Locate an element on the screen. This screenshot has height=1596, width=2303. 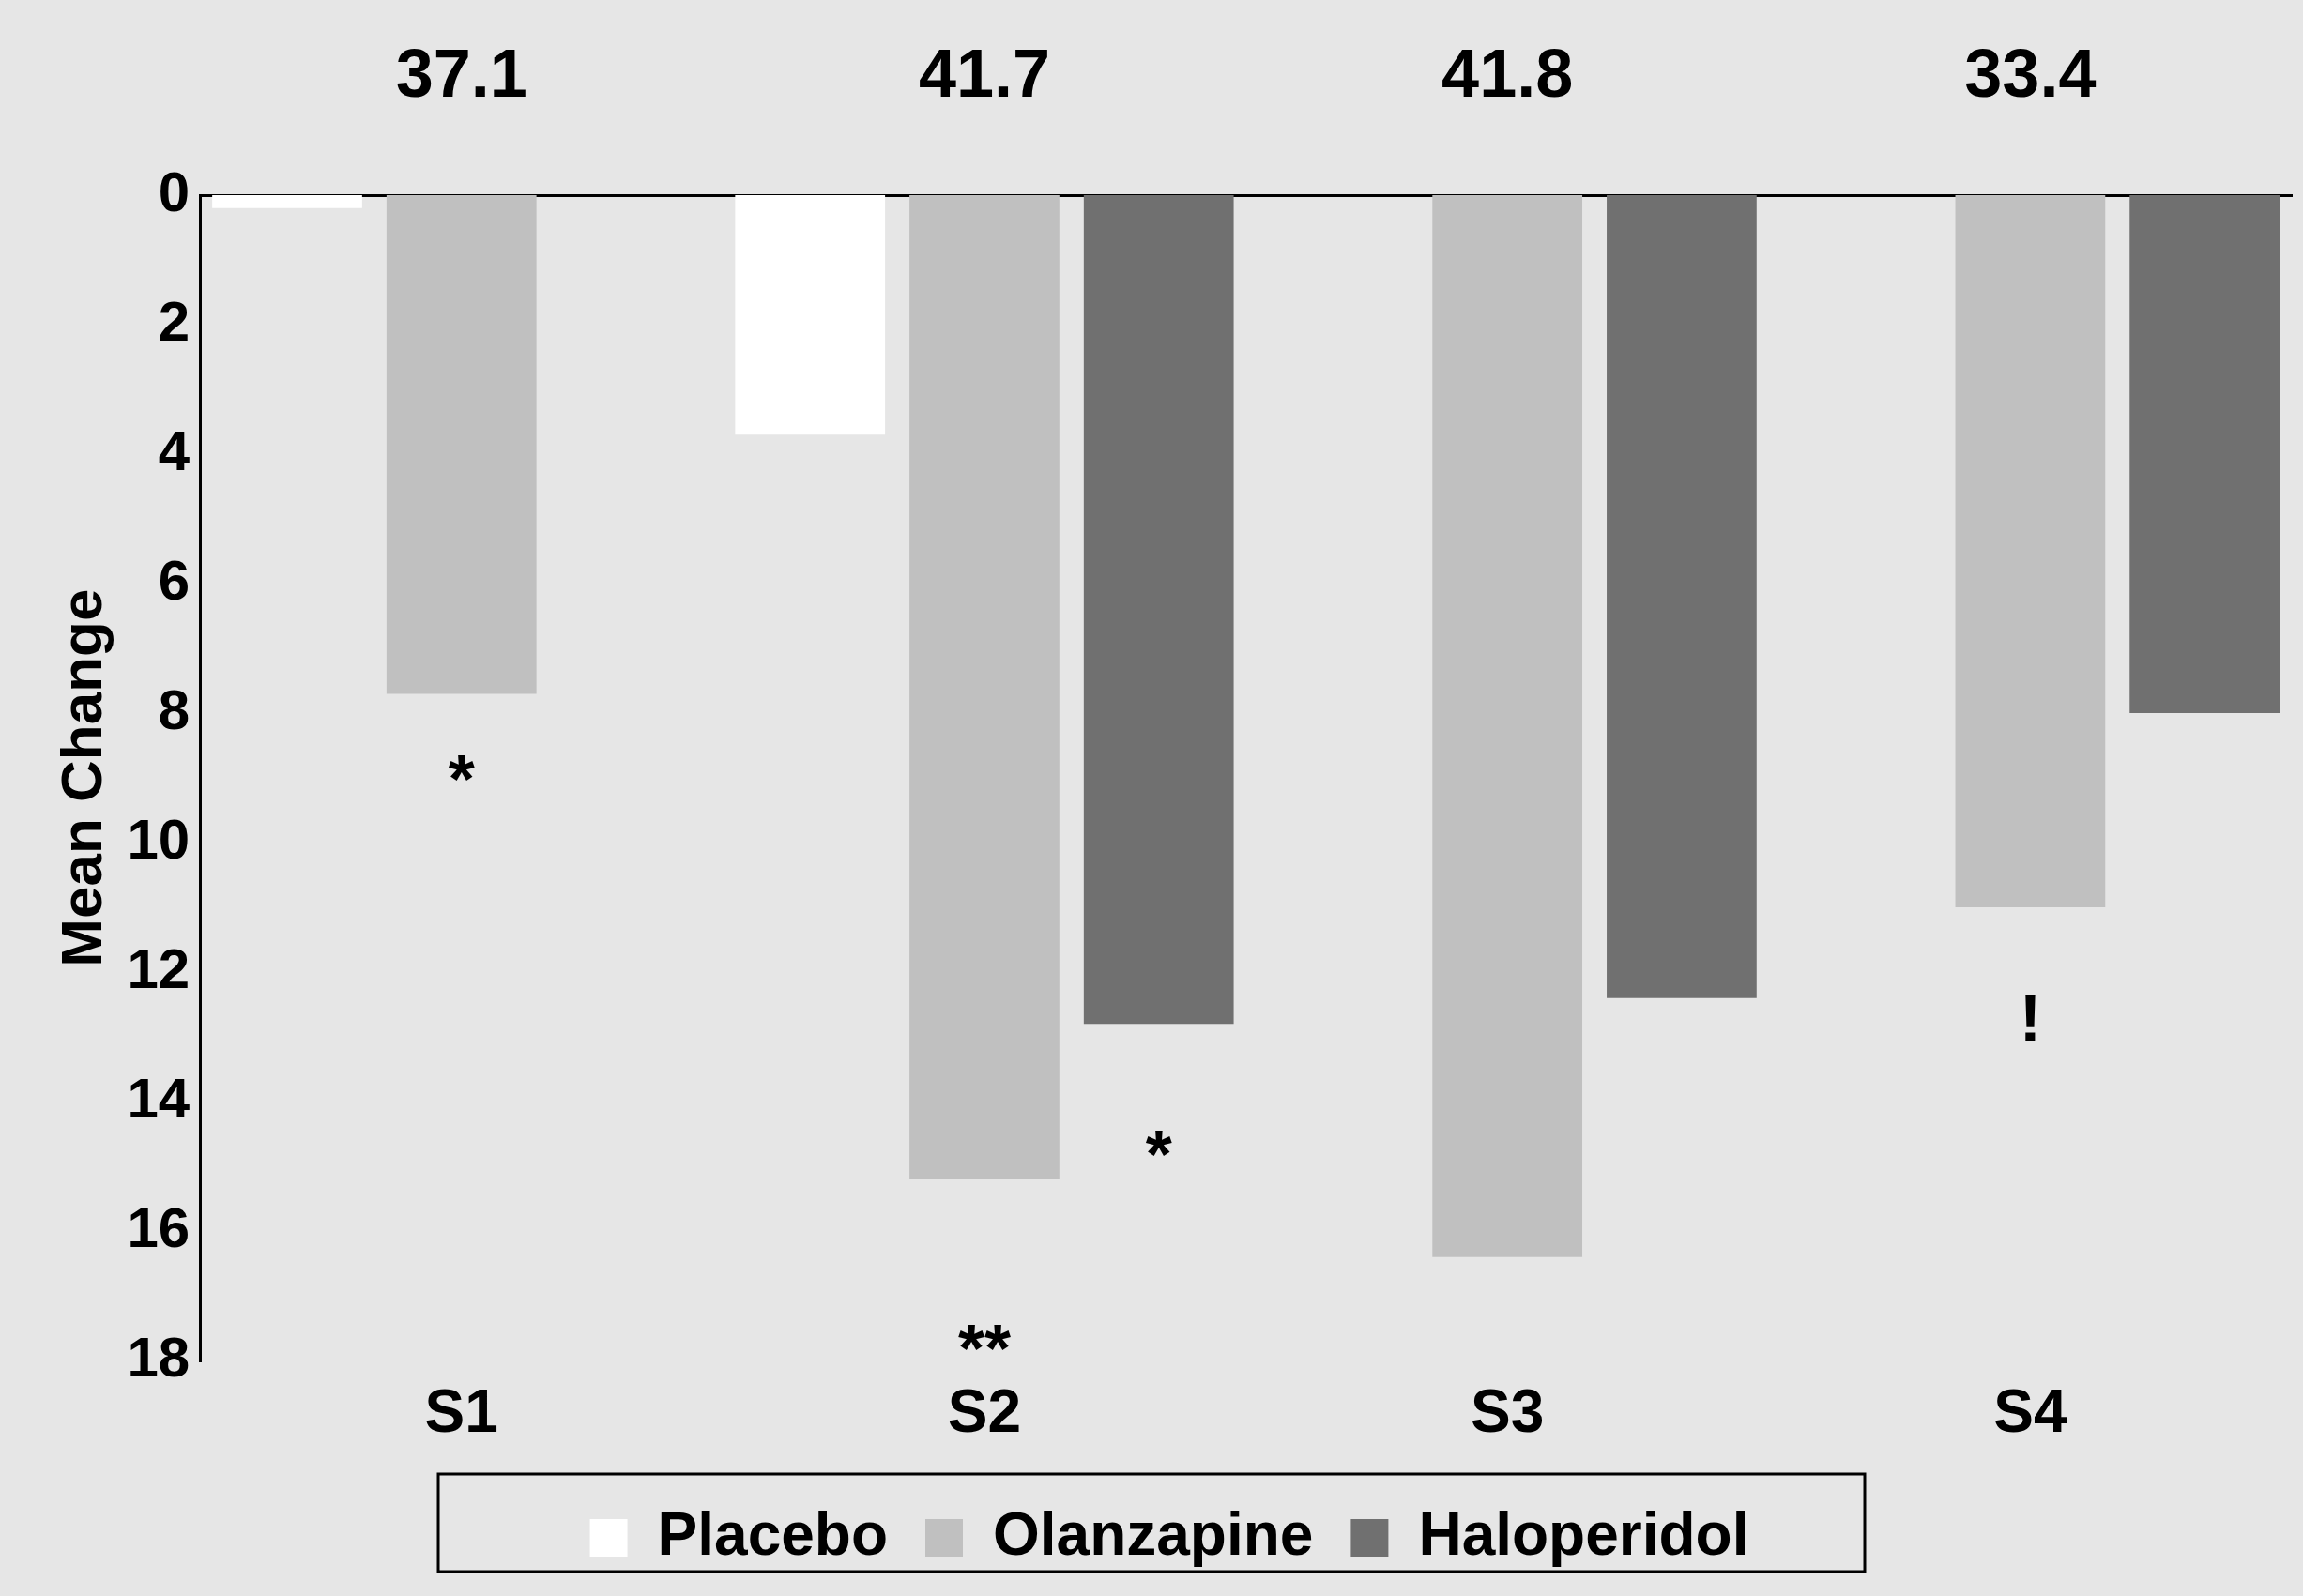
annotation: ! is located at coordinates (2031, 1018).